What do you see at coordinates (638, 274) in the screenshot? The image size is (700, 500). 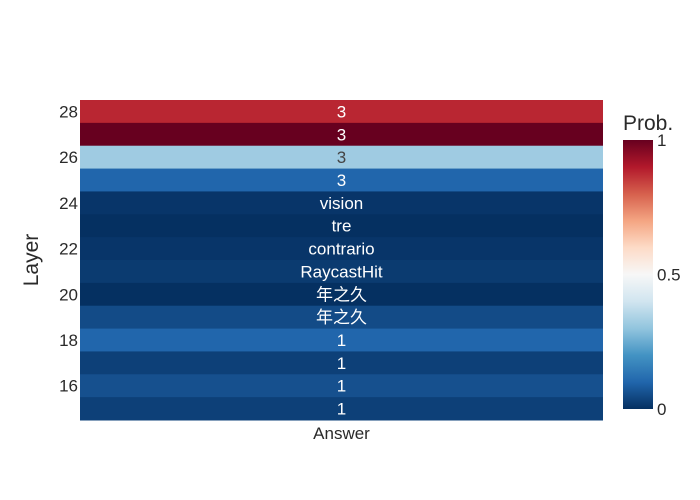 I see `colorbar` at bounding box center [638, 274].